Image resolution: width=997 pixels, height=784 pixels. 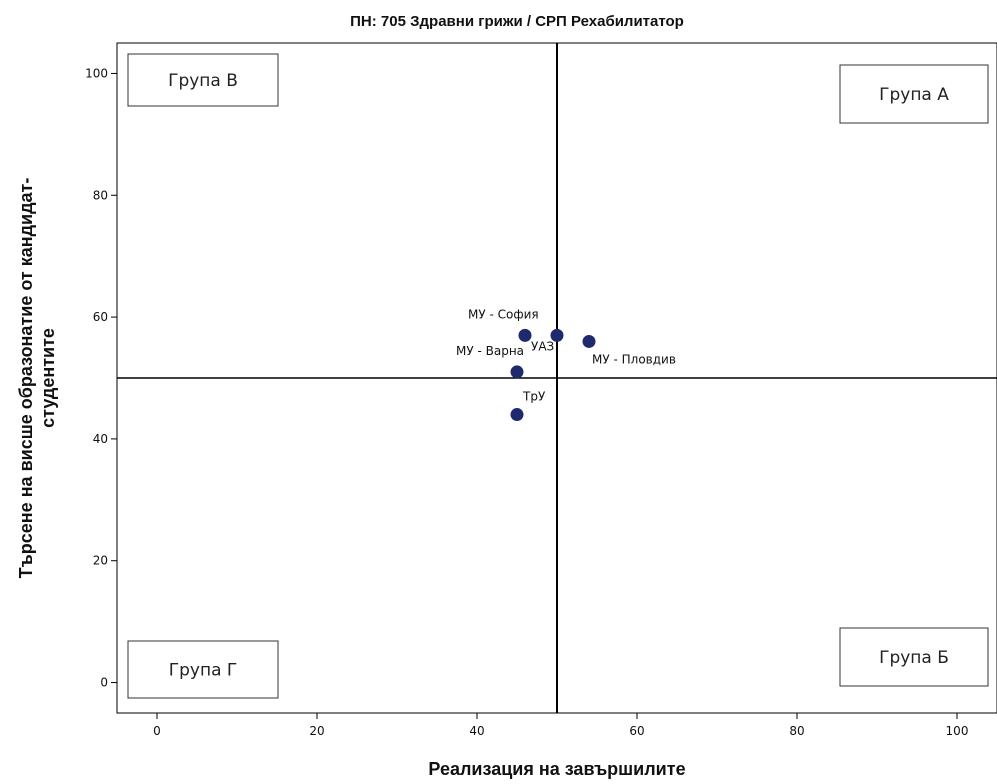 What do you see at coordinates (101, 378) in the screenshot?
I see `y-axis-ticks: 0 20 40 60 80 100` at bounding box center [101, 378].